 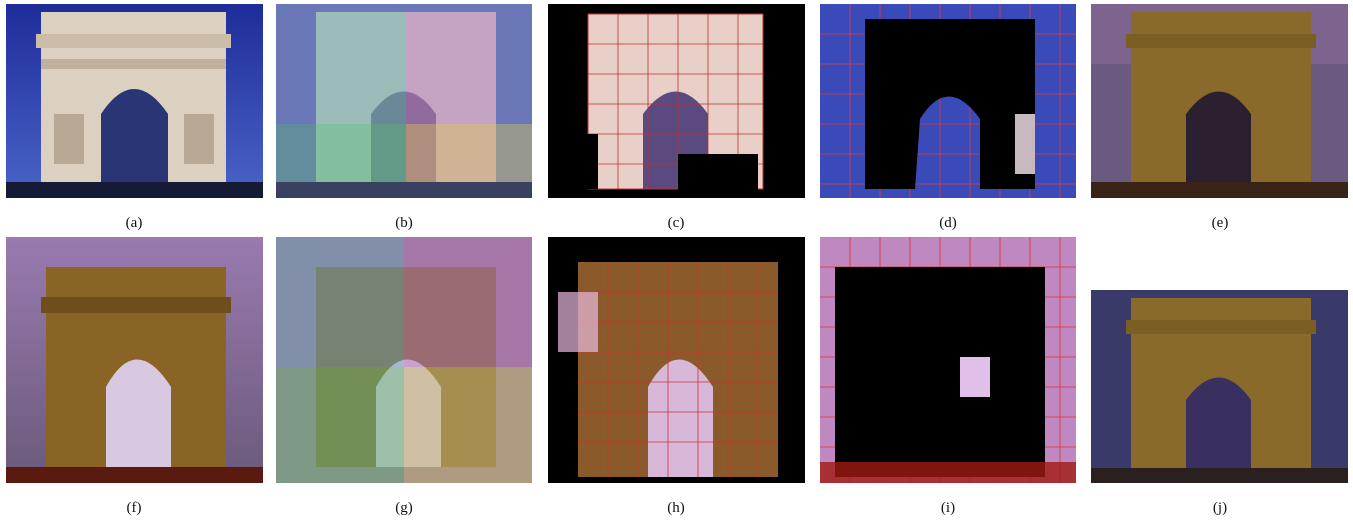 I want to click on arch-night-transfer-image, so click(x=1219, y=101).